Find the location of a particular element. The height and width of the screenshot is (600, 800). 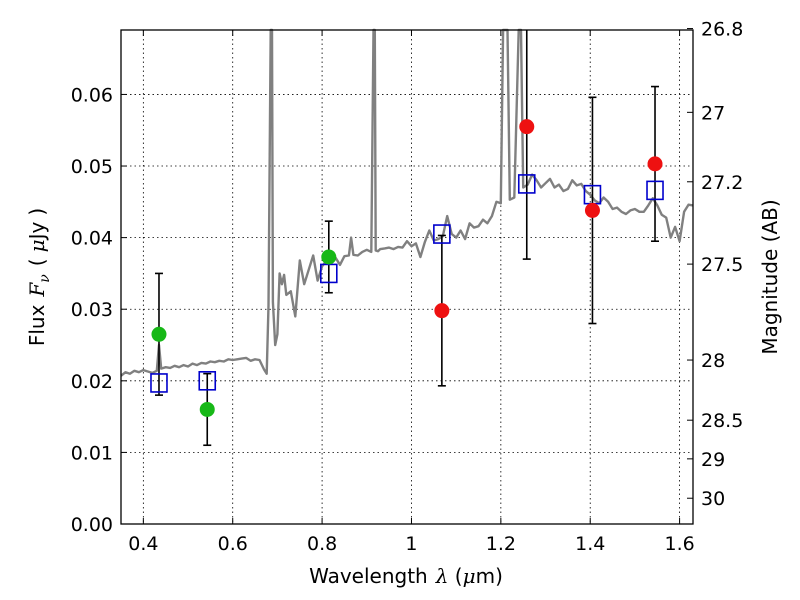

y2-axis-ticks: 26.8 27 27.2 27.5 28 28.5 29 30 is located at coordinates (715, 264).